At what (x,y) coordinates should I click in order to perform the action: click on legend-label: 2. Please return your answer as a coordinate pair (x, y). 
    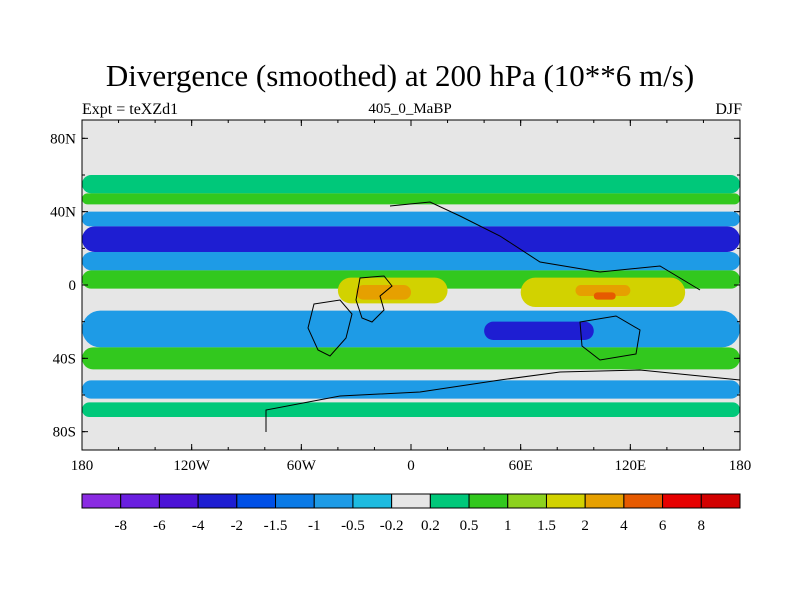
    Looking at the image, I should click on (585, 526).